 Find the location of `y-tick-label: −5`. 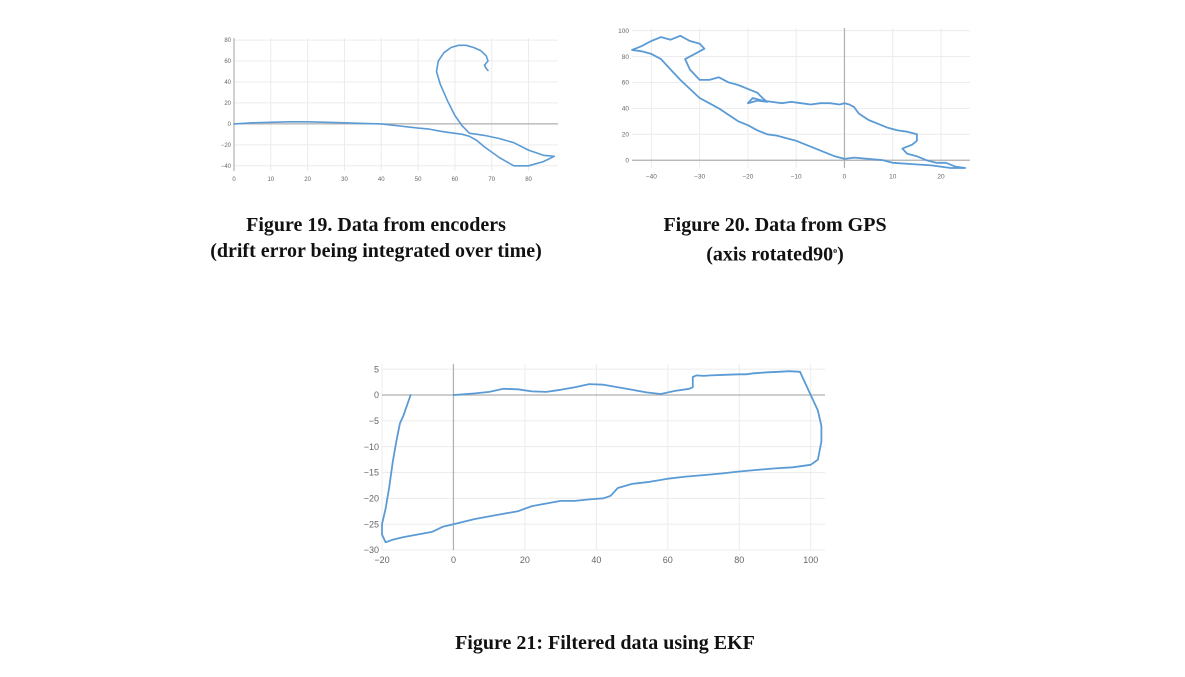

y-tick-label: −5 is located at coordinates (374, 421).